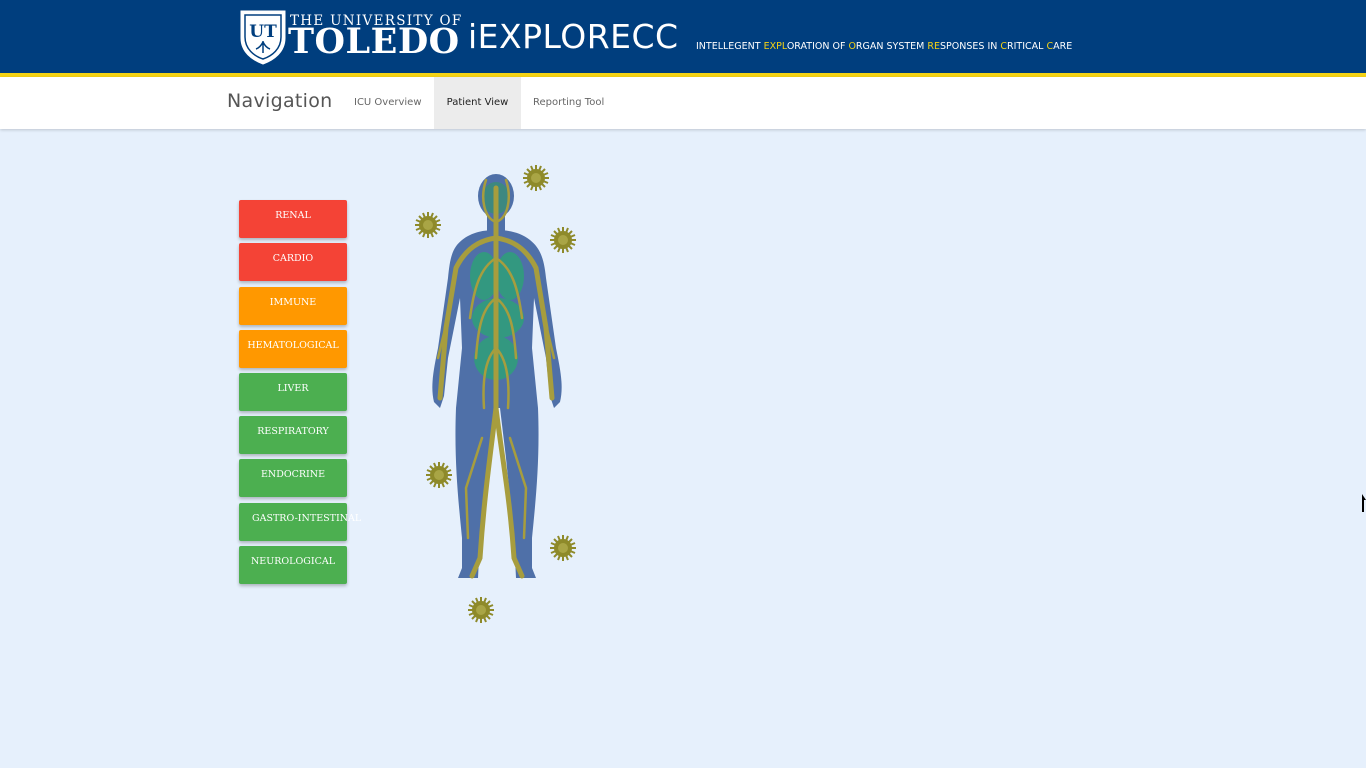  What do you see at coordinates (307, 518) in the screenshot?
I see `system-button-label: GASTRO-INTESTINAL` at bounding box center [307, 518].